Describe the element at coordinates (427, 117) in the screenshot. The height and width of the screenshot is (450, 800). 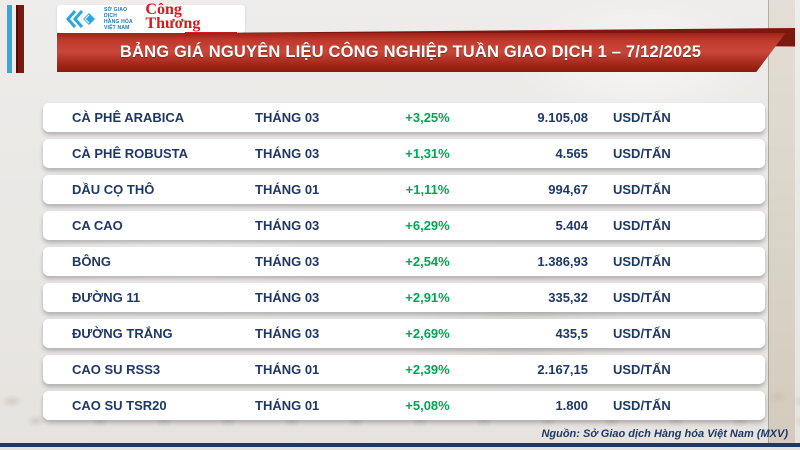
I see `change-percent: +3,25%` at that location.